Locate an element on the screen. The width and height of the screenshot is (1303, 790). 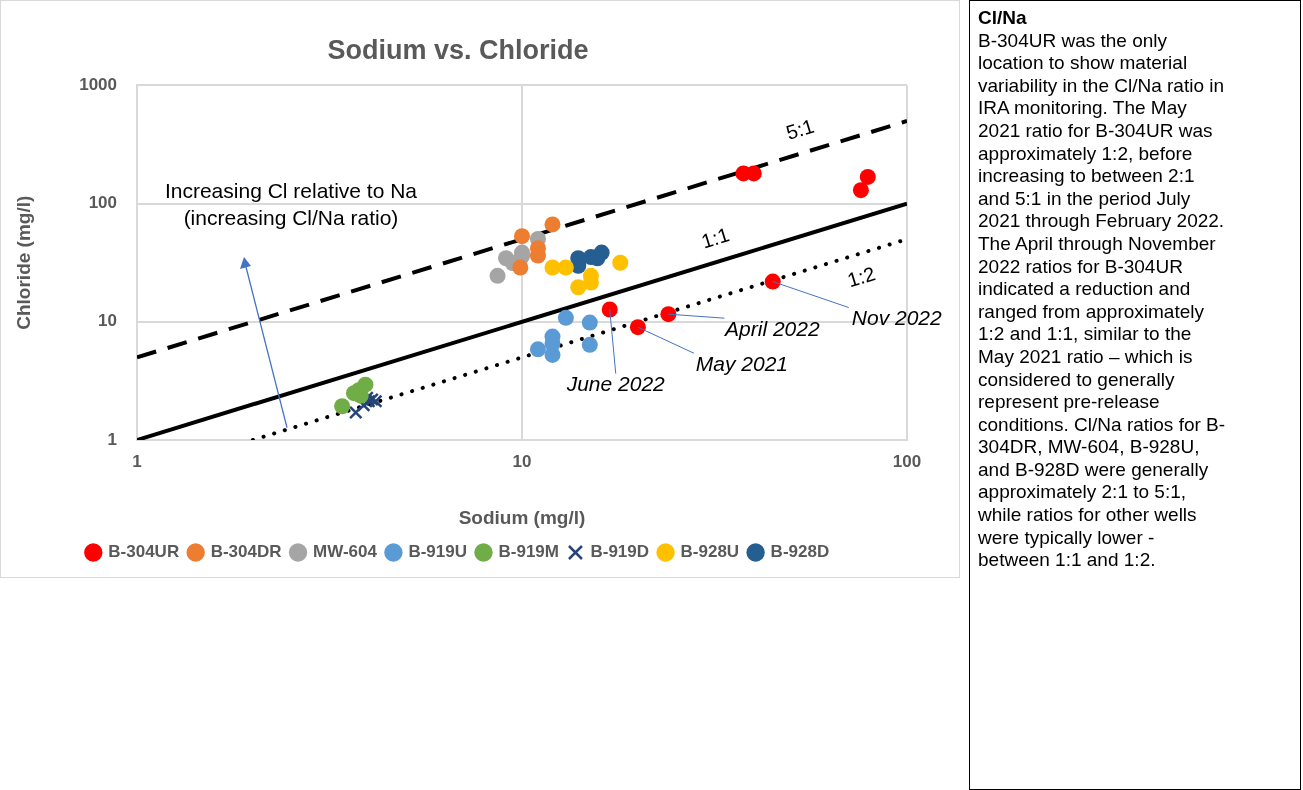
annotation: April 2022 is located at coordinates (771, 329).